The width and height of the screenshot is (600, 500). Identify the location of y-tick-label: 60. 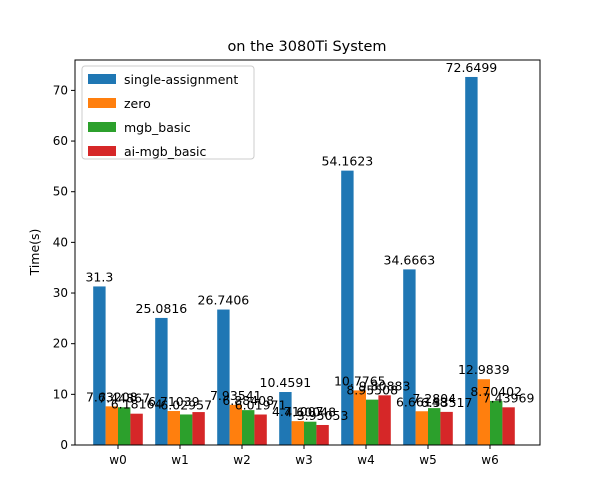
(60, 141).